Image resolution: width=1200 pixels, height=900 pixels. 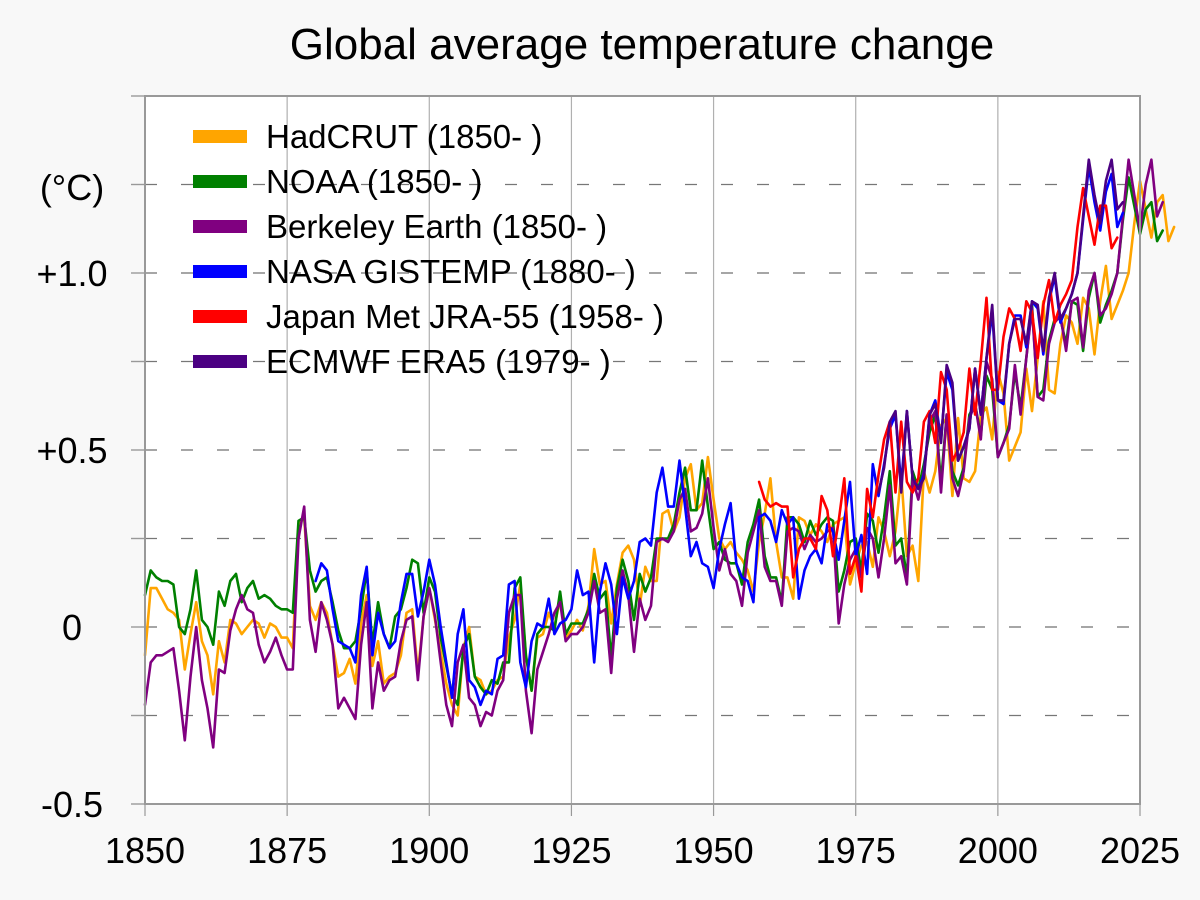 I want to click on x-tick-label: 1950, so click(x=714, y=850).